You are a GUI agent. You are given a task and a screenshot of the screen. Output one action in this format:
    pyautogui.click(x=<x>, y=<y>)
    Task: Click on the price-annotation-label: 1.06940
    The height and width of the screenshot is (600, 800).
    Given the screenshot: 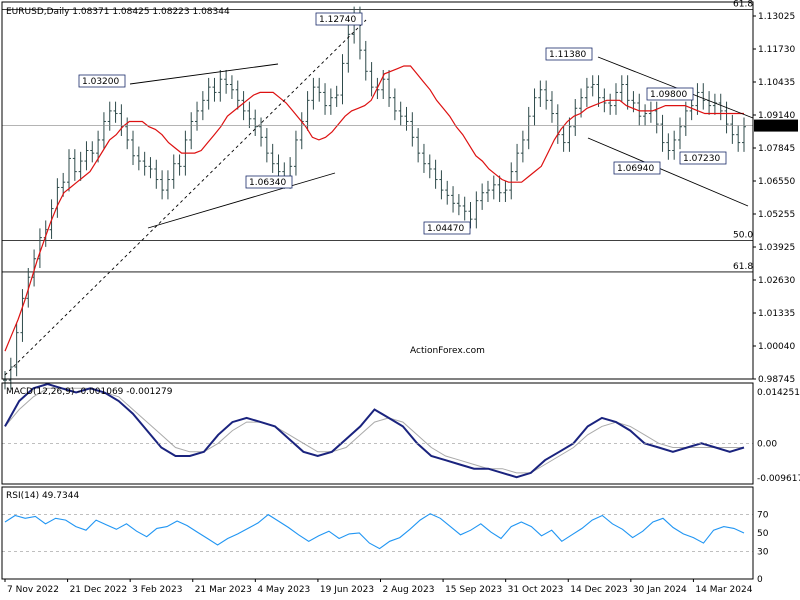 What is the action you would take?
    pyautogui.click(x=635, y=169)
    